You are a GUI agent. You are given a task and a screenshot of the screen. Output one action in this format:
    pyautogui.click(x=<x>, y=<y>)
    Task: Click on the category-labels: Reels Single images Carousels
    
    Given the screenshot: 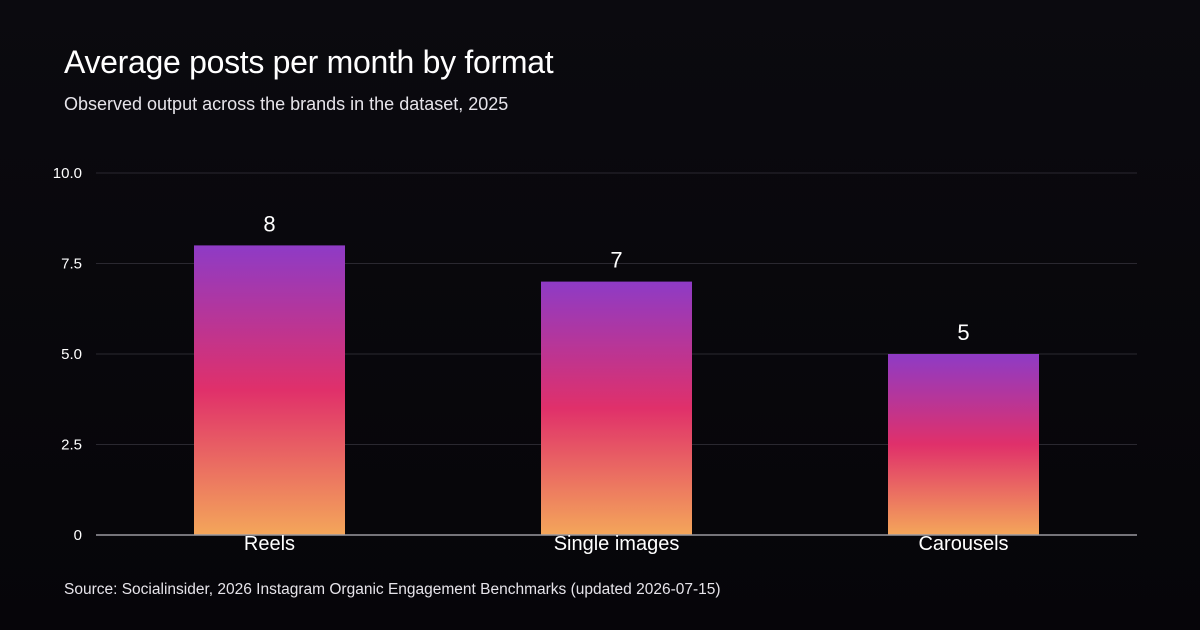 What is the action you would take?
    pyautogui.click(x=626, y=544)
    